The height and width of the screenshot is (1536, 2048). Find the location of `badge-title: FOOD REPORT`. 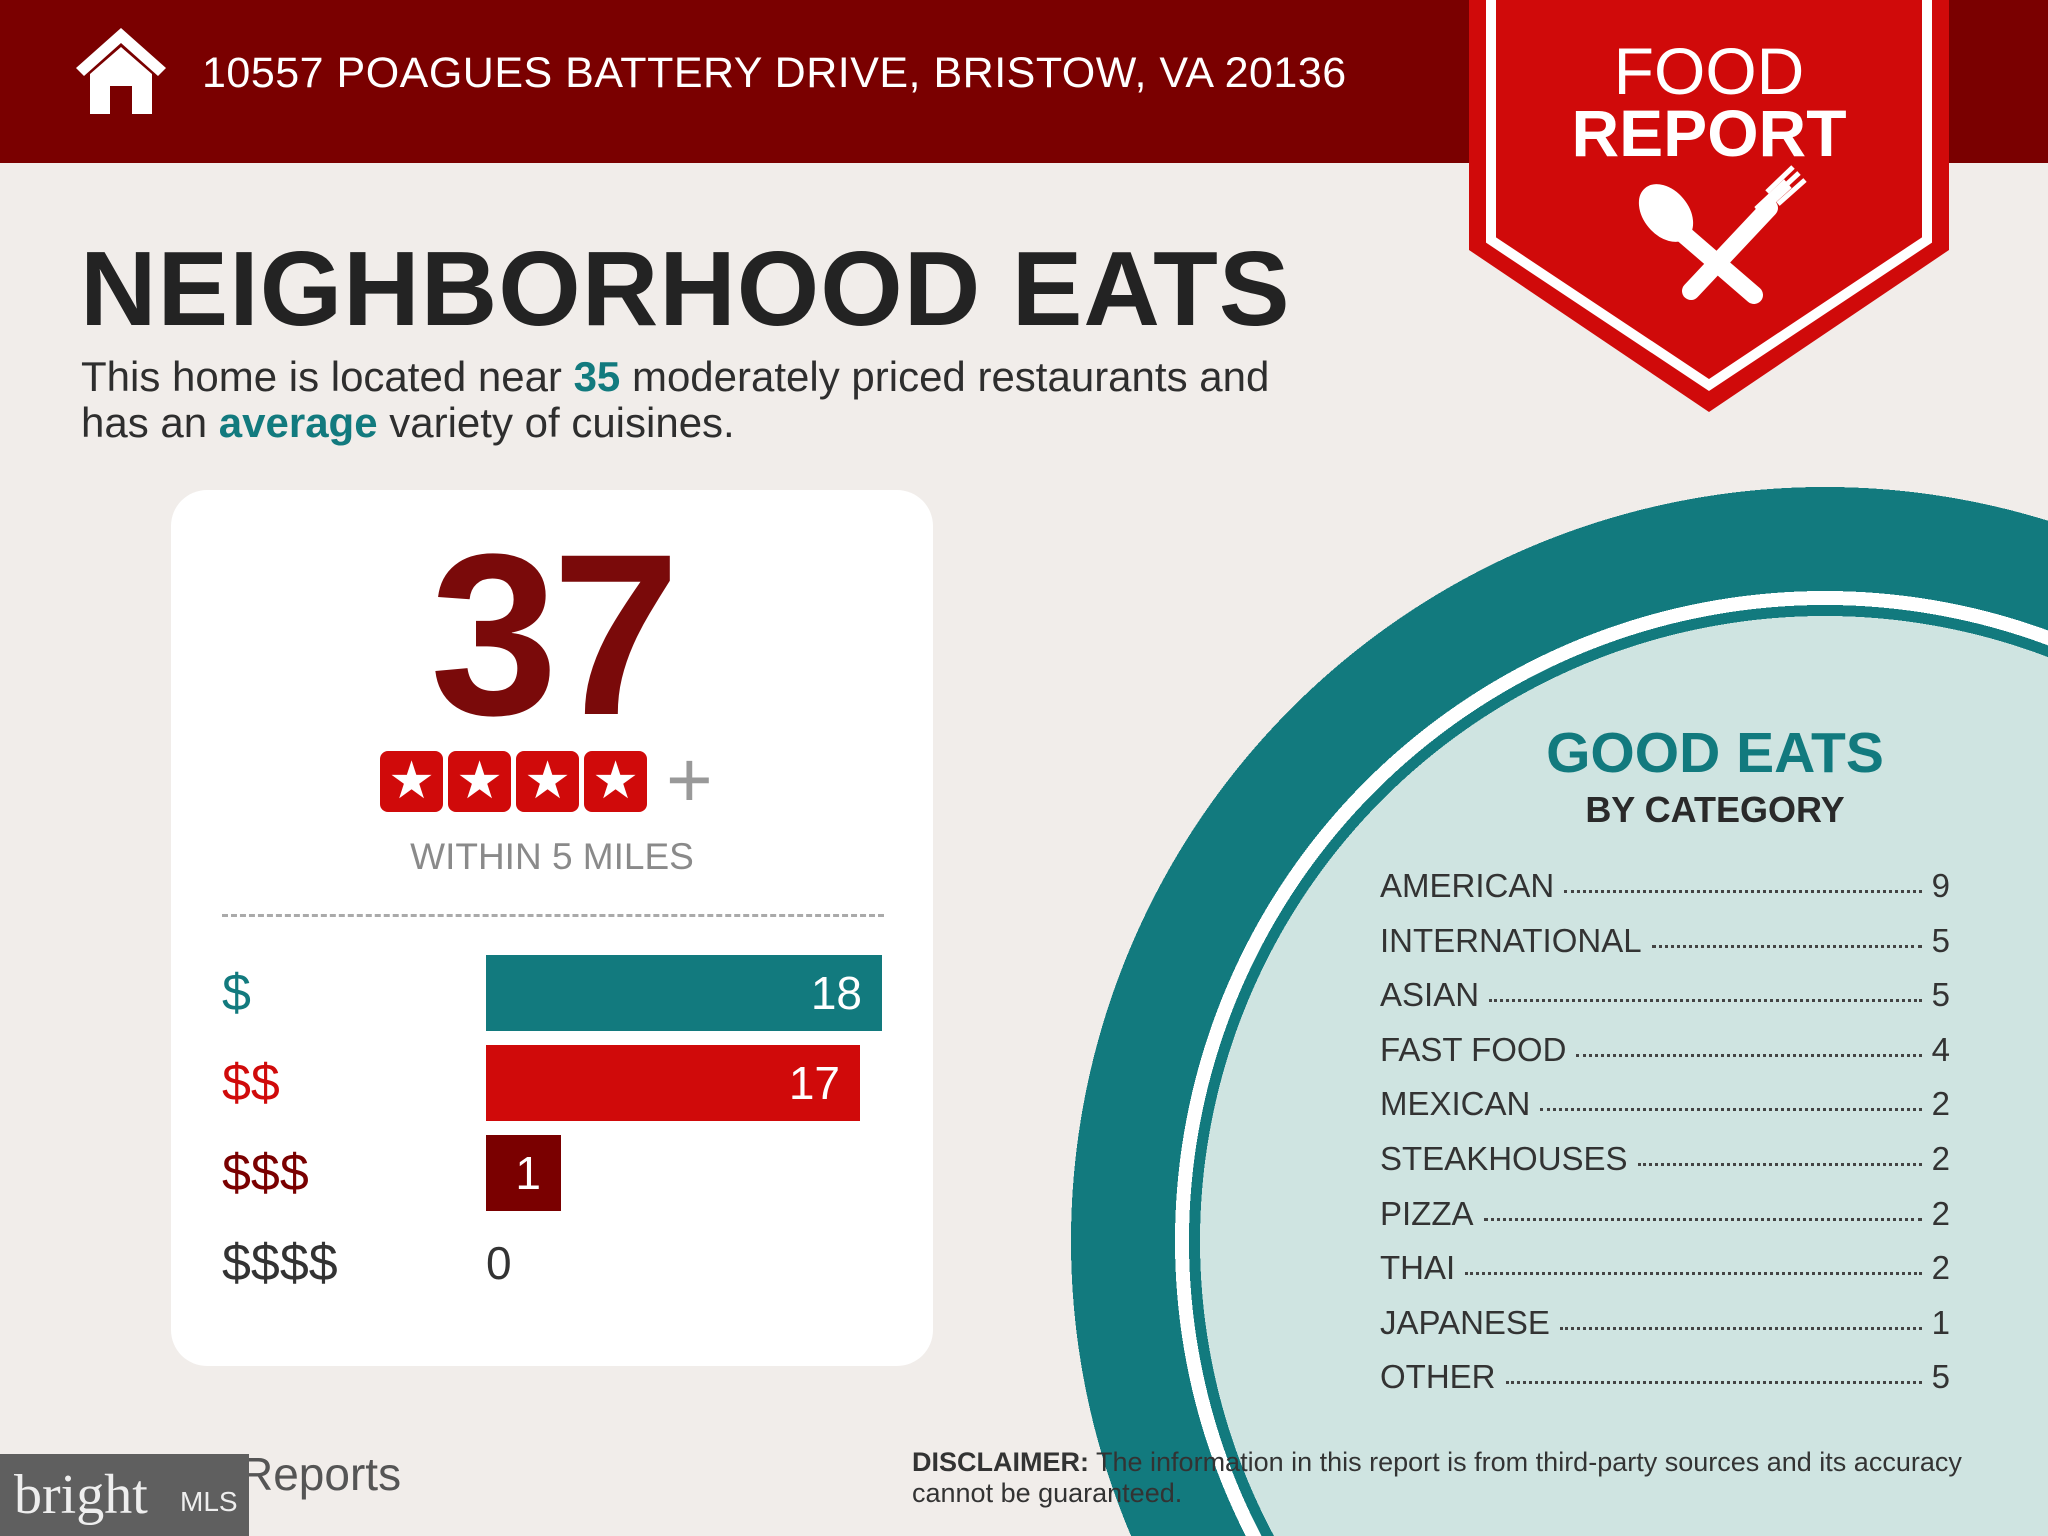

badge-title: FOOD REPORT is located at coordinates (1709, 102).